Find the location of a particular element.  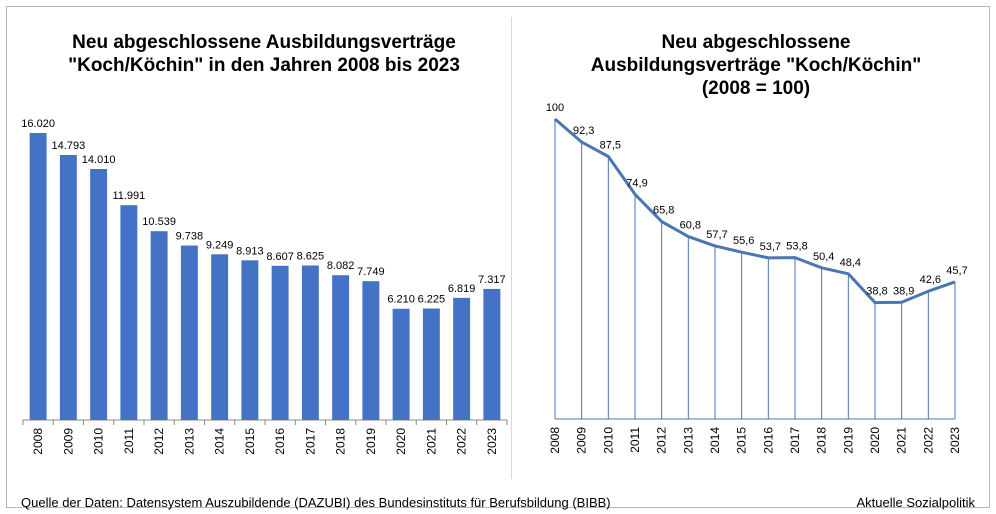

data-label-2012: 10.539 is located at coordinates (159, 222).